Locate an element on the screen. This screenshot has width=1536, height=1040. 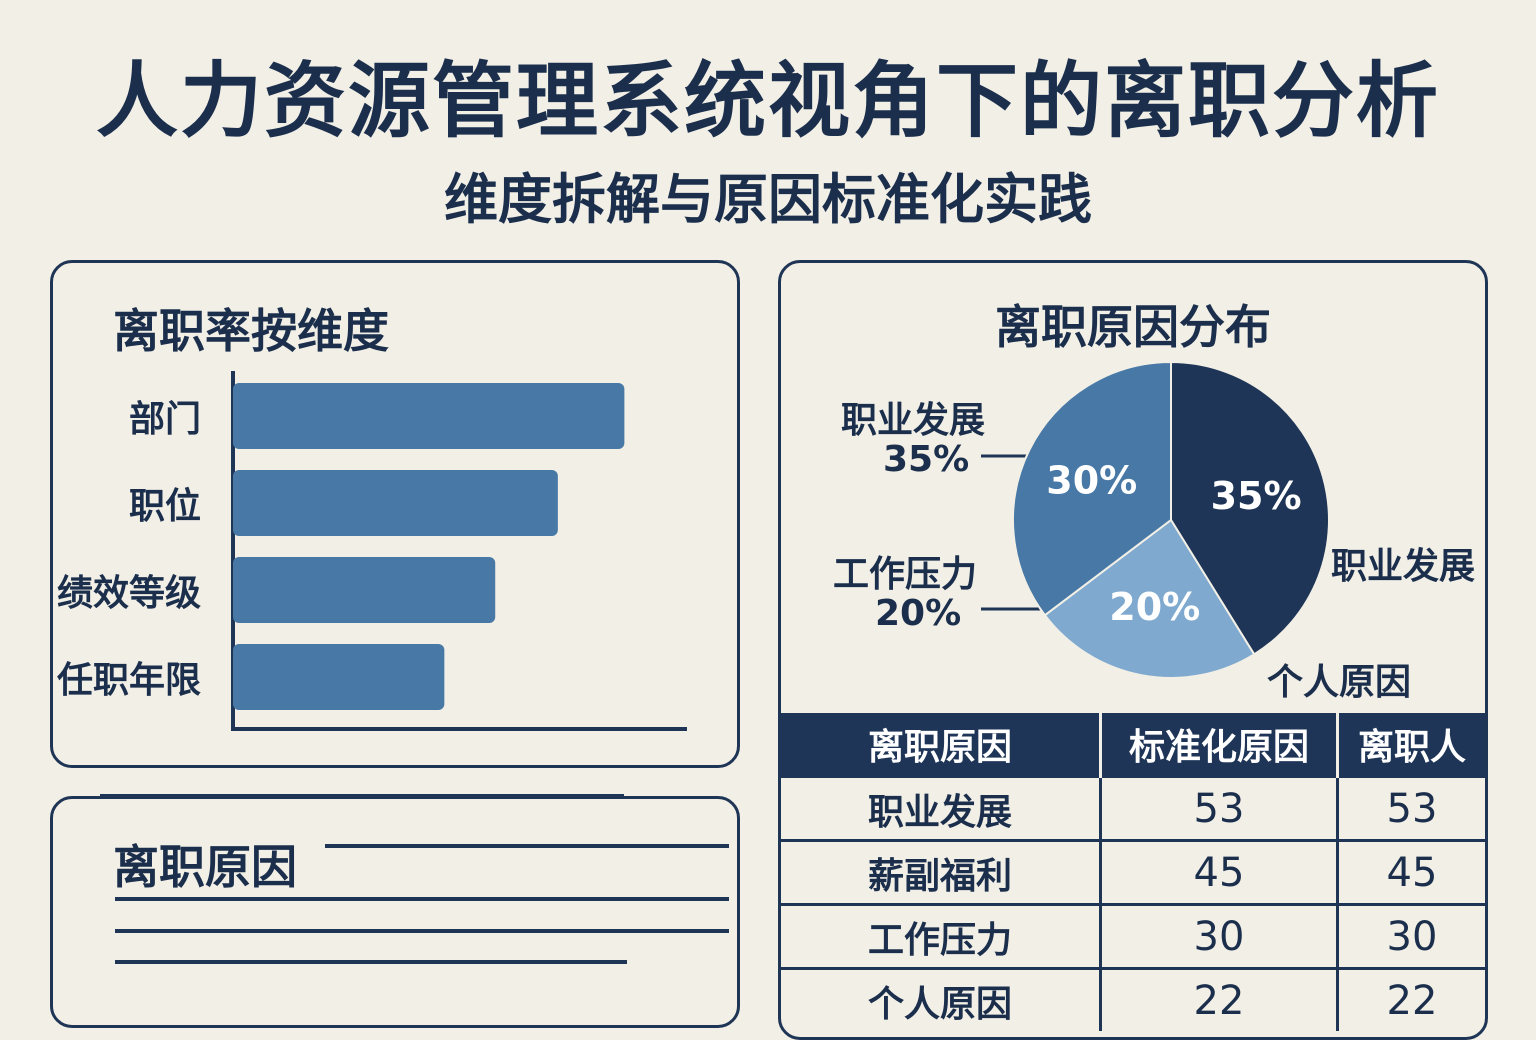
pie-ext-value-pressure: 20% is located at coordinates (918, 613).